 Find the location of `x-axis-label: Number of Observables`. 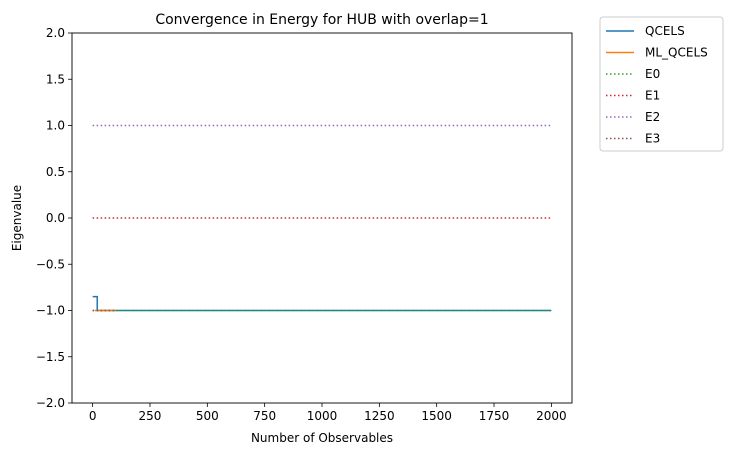

x-axis-label: Number of Observables is located at coordinates (322, 438).